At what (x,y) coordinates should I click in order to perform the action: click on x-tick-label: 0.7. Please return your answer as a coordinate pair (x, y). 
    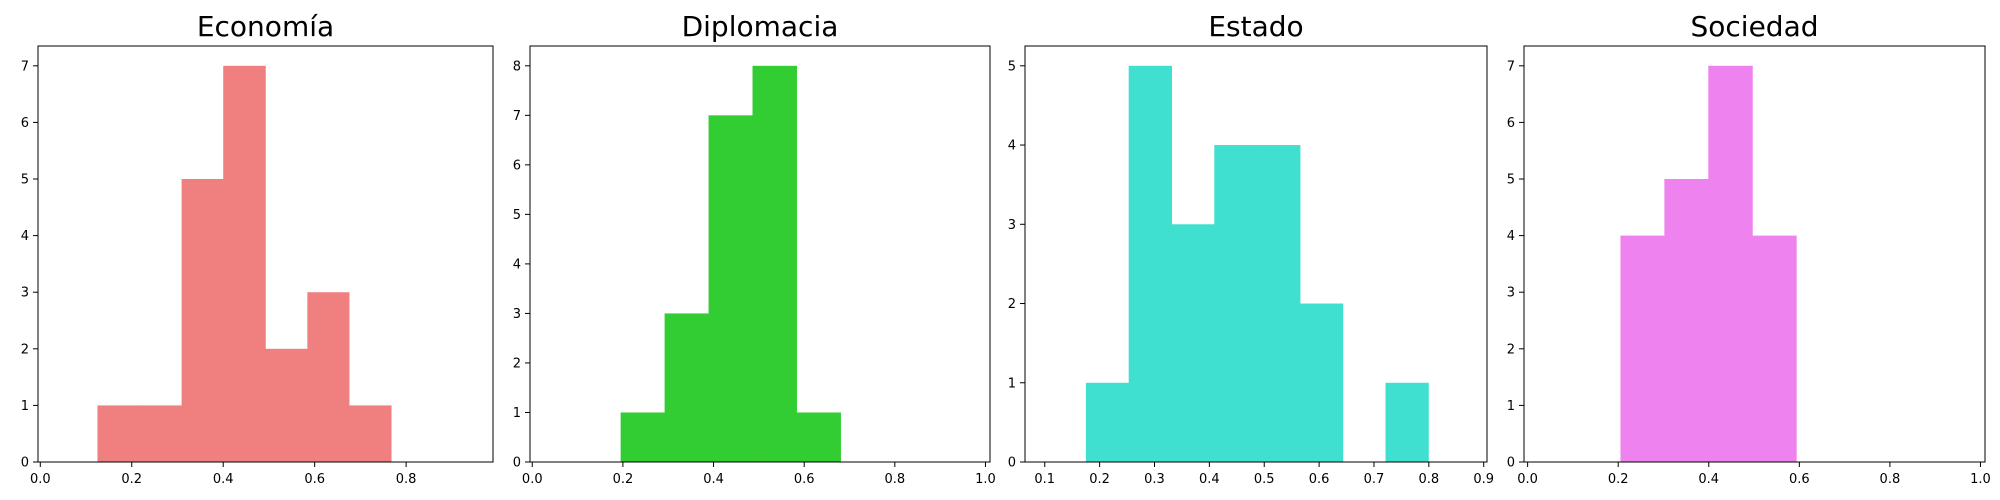
    Looking at the image, I should click on (1374, 479).